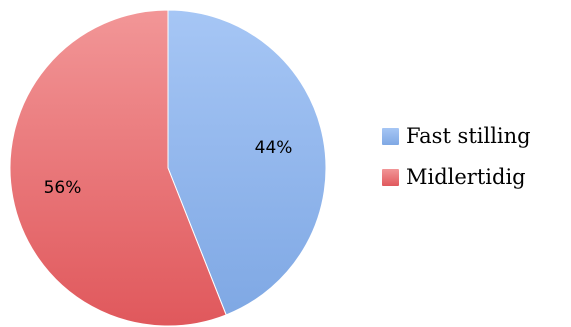 The width and height of the screenshot is (571, 327). What do you see at coordinates (274, 148) in the screenshot?
I see `pie-label-fast-stilling: 44%` at bounding box center [274, 148].